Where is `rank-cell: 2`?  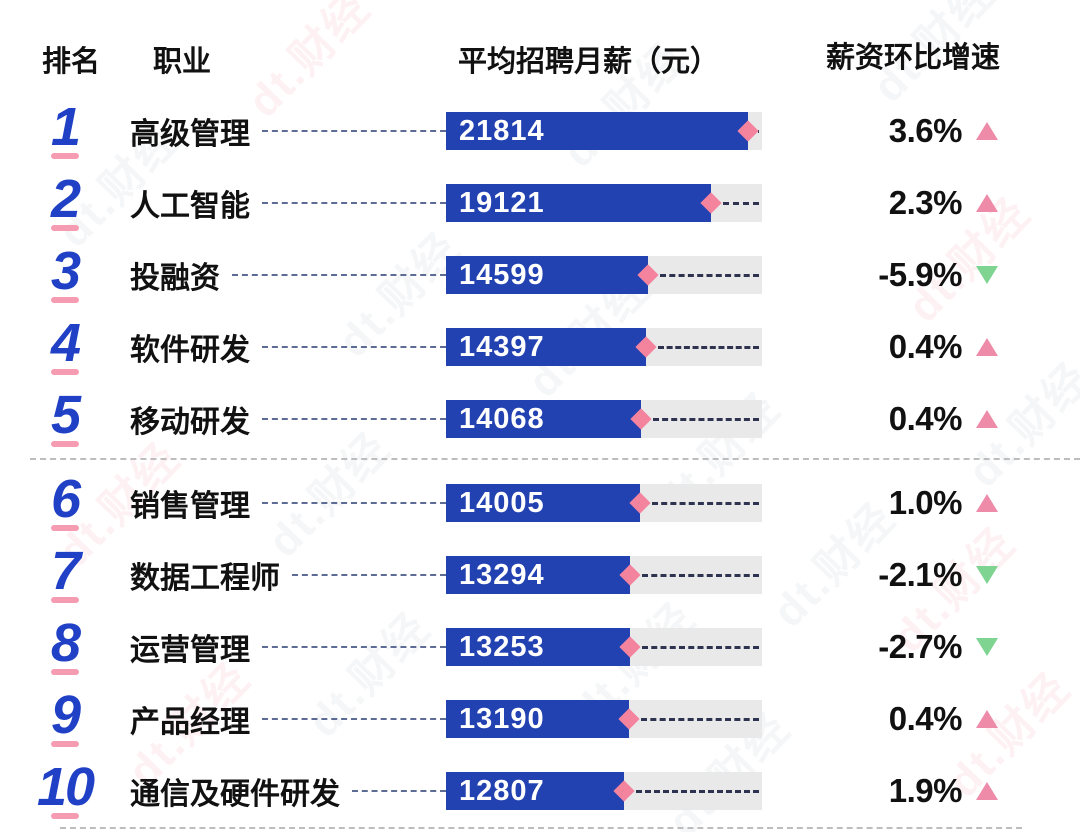 rank-cell: 2 is located at coordinates (65, 200).